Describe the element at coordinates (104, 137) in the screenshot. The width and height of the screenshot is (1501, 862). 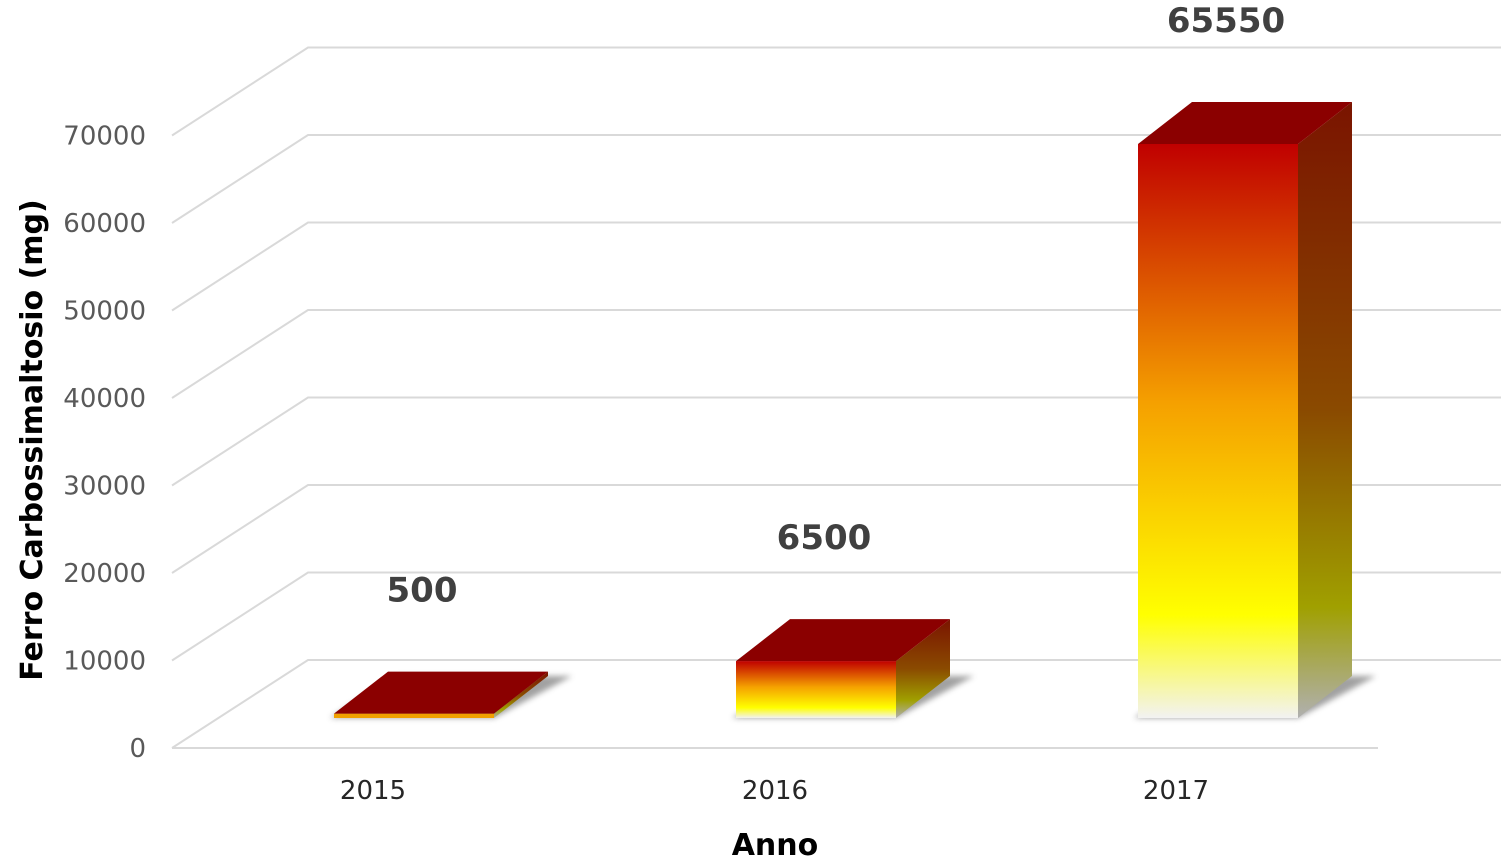
I see `y-tick-label: 70000` at that location.